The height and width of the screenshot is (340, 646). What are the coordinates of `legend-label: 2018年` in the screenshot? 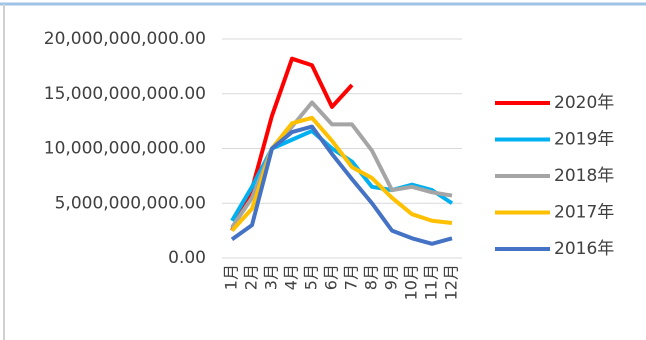 It's located at (584, 176).